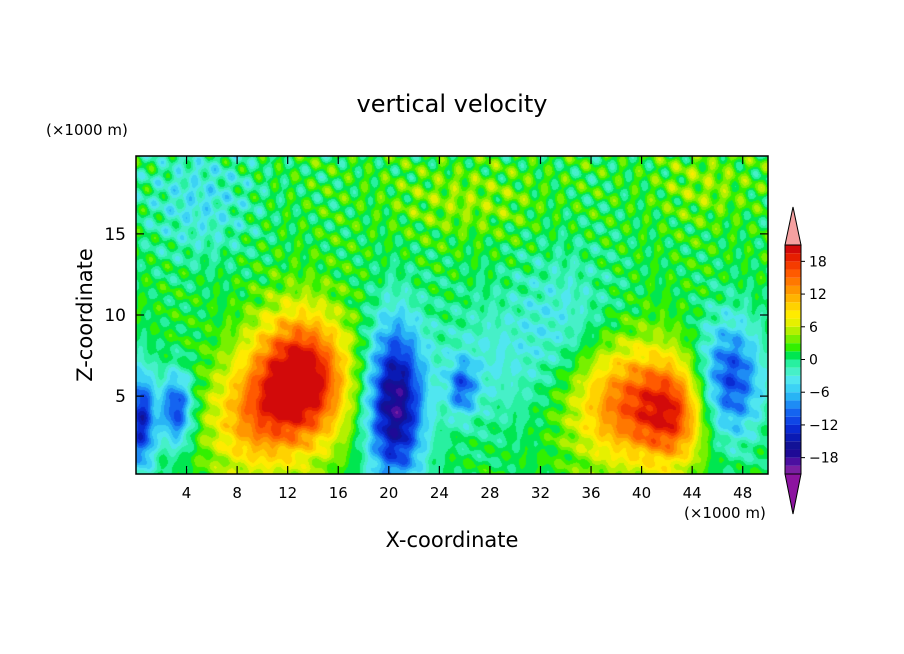 The width and height of the screenshot is (904, 654). What do you see at coordinates (85, 315) in the screenshot?
I see `y-axis-label: Z-coordinate` at bounding box center [85, 315].